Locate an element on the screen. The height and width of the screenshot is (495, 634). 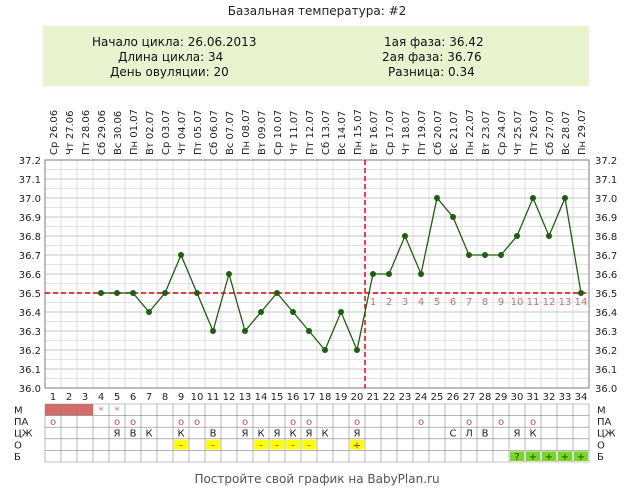
phase-day-number: 11 is located at coordinates (533, 302).